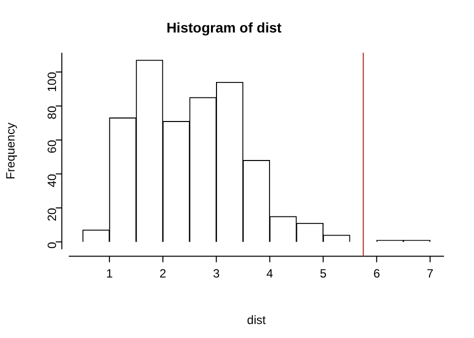 The image size is (474, 338). I want to click on y-axis-title: Frequency, so click(11, 151).